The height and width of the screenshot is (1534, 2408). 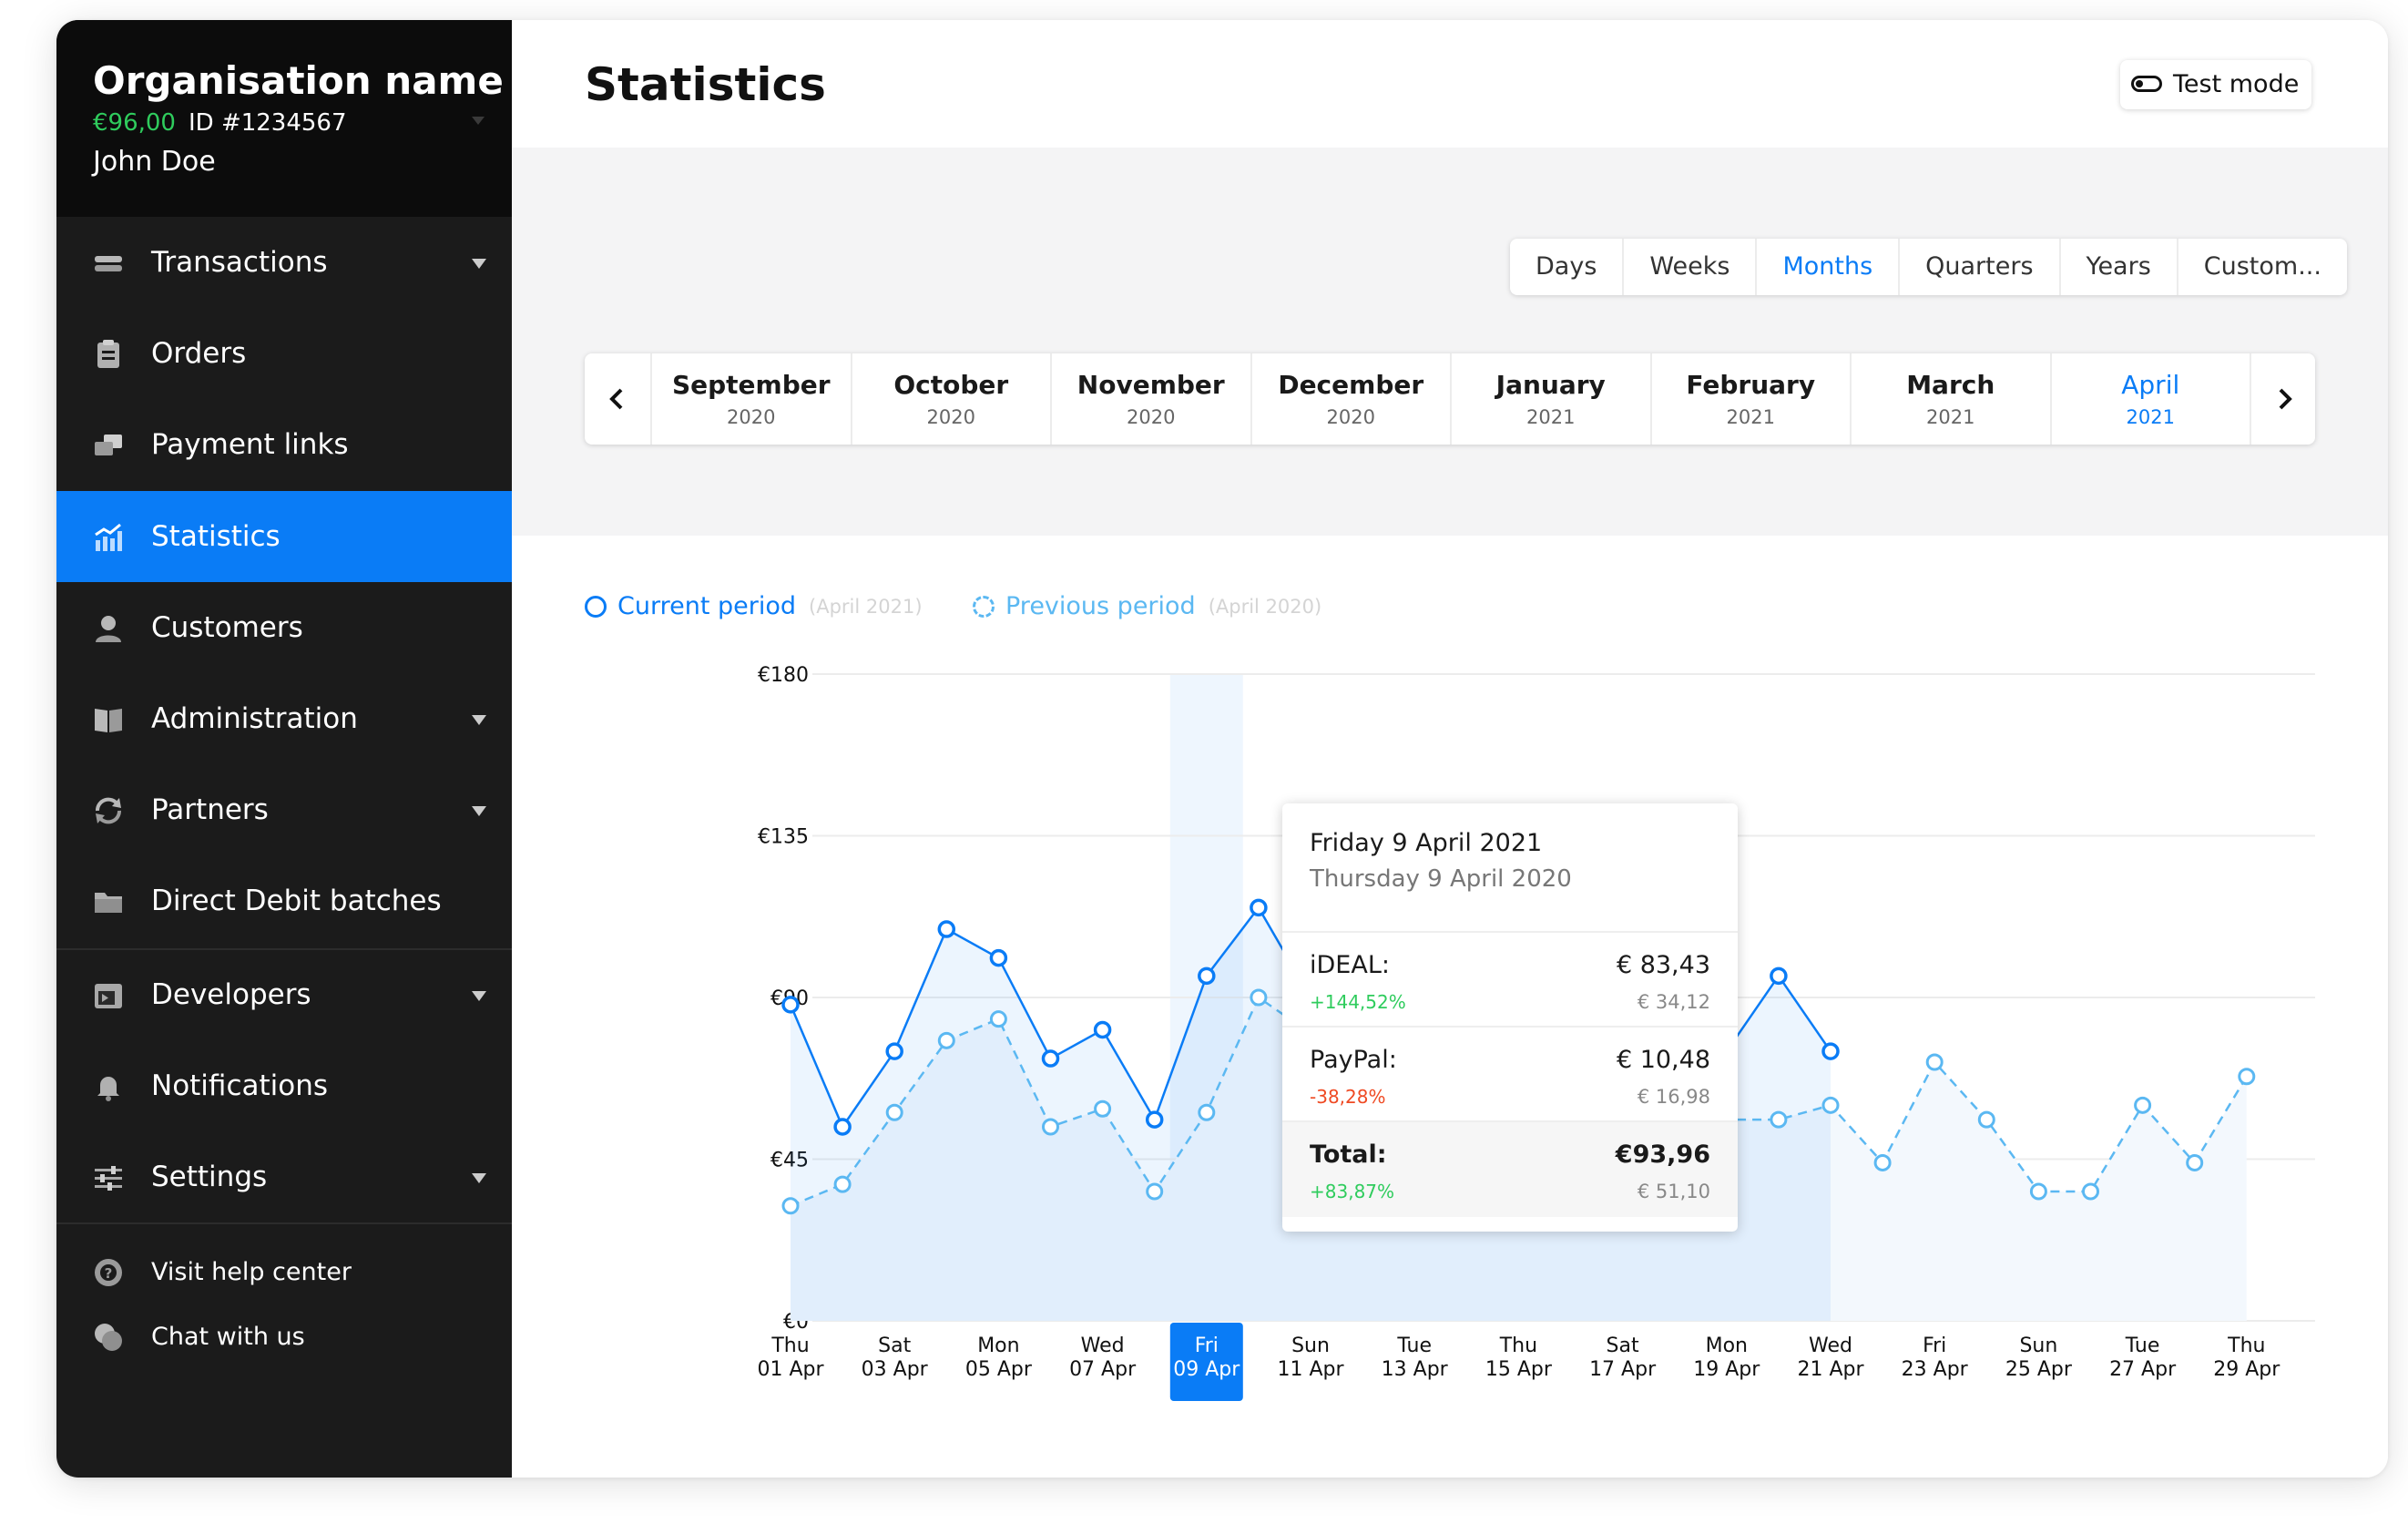 What do you see at coordinates (284, 262) in the screenshot?
I see `sidebar-item-transactions: Transactions` at bounding box center [284, 262].